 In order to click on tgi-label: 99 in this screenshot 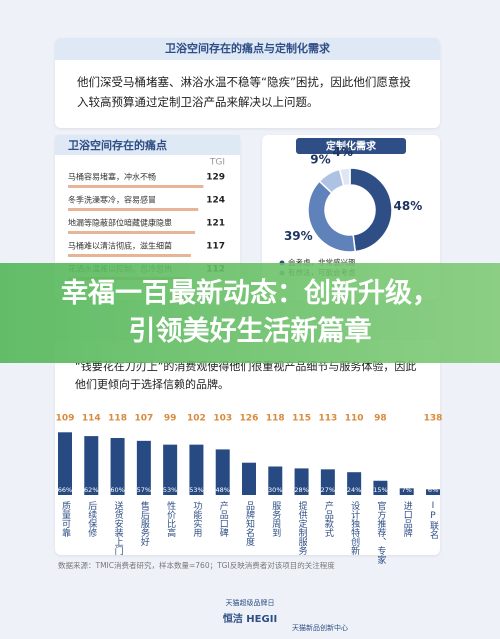, I will do `click(170, 419)`.